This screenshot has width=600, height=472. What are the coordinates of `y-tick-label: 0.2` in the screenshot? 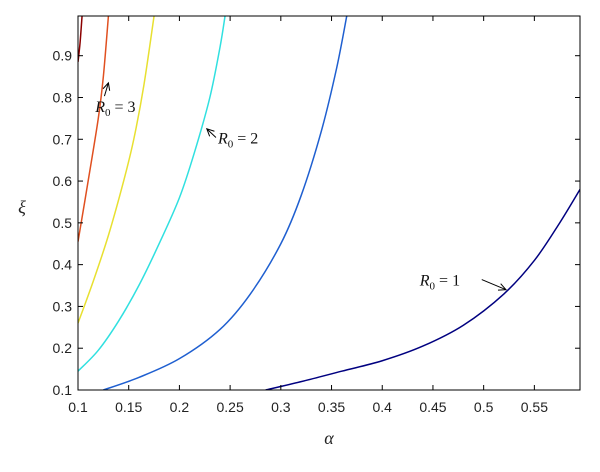 It's located at (63, 348).